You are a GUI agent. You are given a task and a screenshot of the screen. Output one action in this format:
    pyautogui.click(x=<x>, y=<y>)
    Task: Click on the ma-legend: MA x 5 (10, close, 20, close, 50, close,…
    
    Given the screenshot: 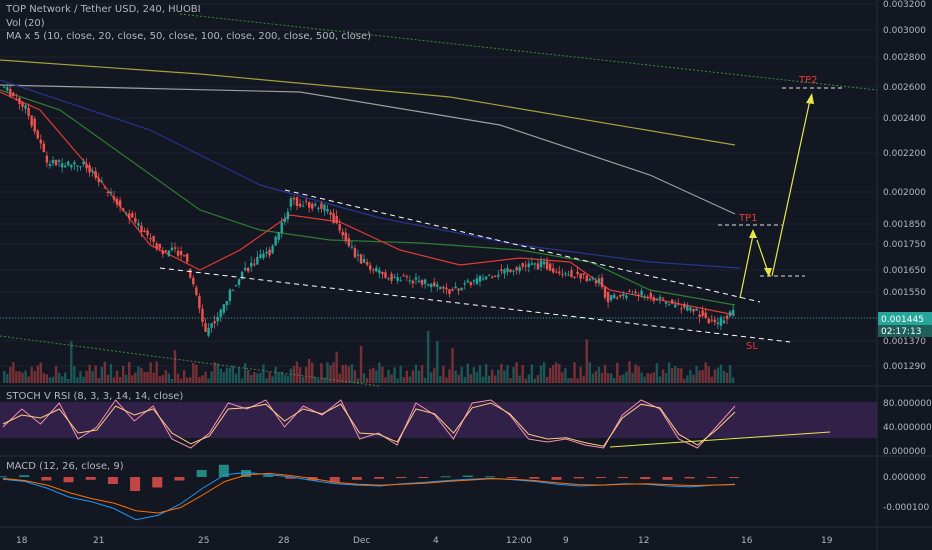 What is the action you would take?
    pyautogui.click(x=188, y=36)
    